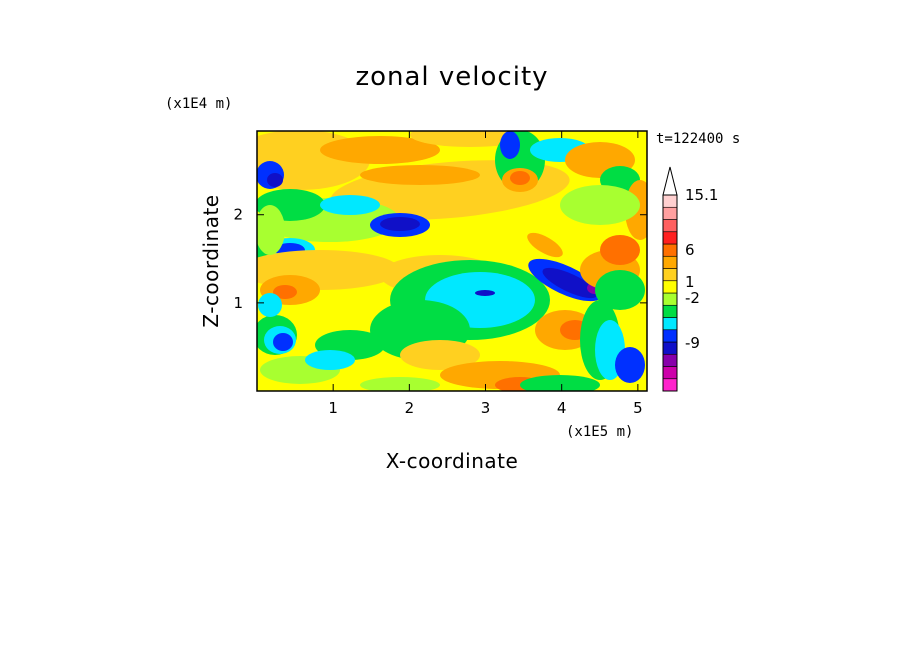 The height and width of the screenshot is (654, 904). I want to click on x-tick-label: 4, so click(562, 408).